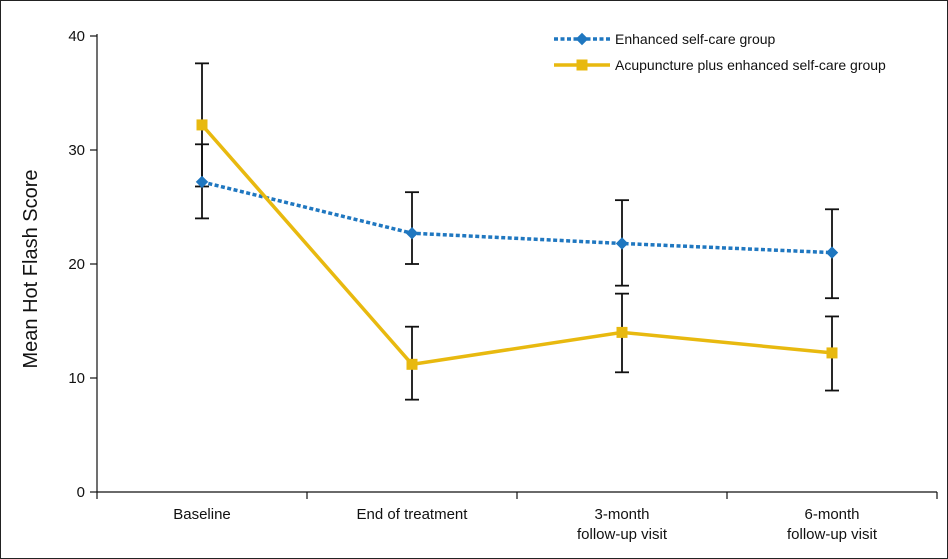 Image resolution: width=948 pixels, height=559 pixels. What do you see at coordinates (31, 269) in the screenshot?
I see `y-axis-title: Mean Hot Flash Score` at bounding box center [31, 269].